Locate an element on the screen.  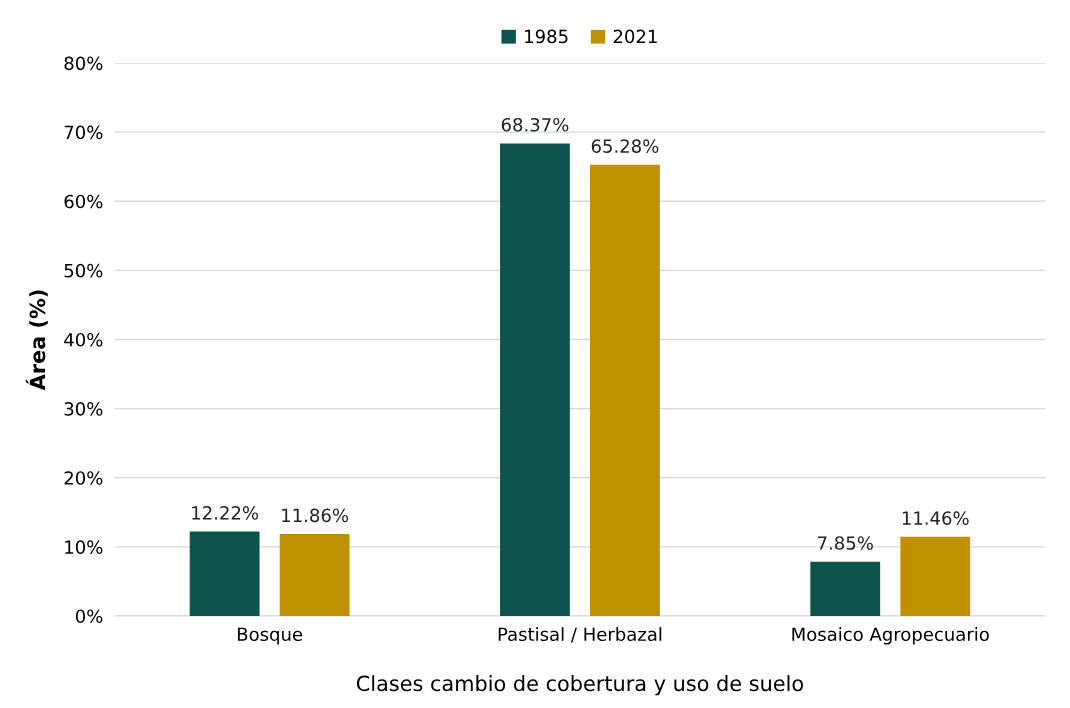
x-tick-label: Bosque is located at coordinates (270, 636).